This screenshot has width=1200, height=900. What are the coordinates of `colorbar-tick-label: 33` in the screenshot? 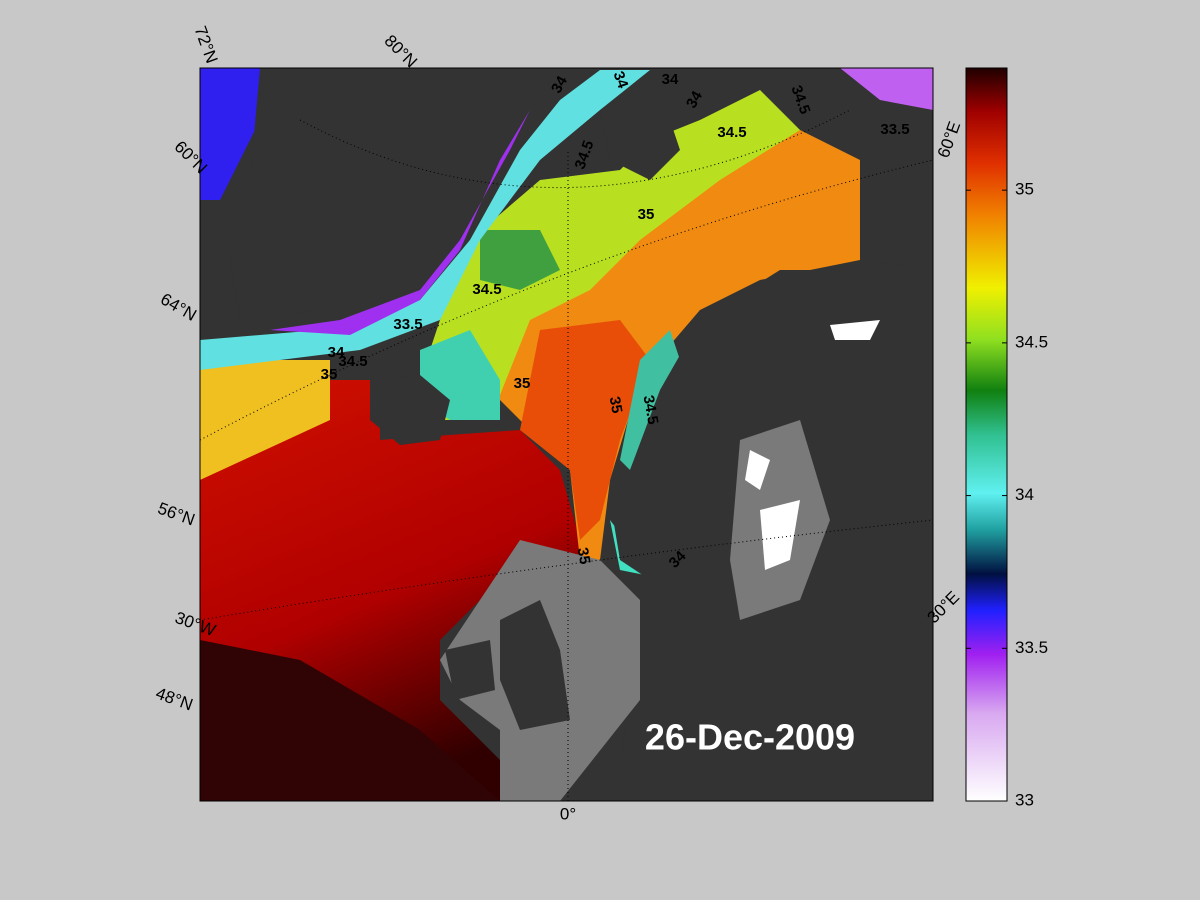 It's located at (1024, 799).